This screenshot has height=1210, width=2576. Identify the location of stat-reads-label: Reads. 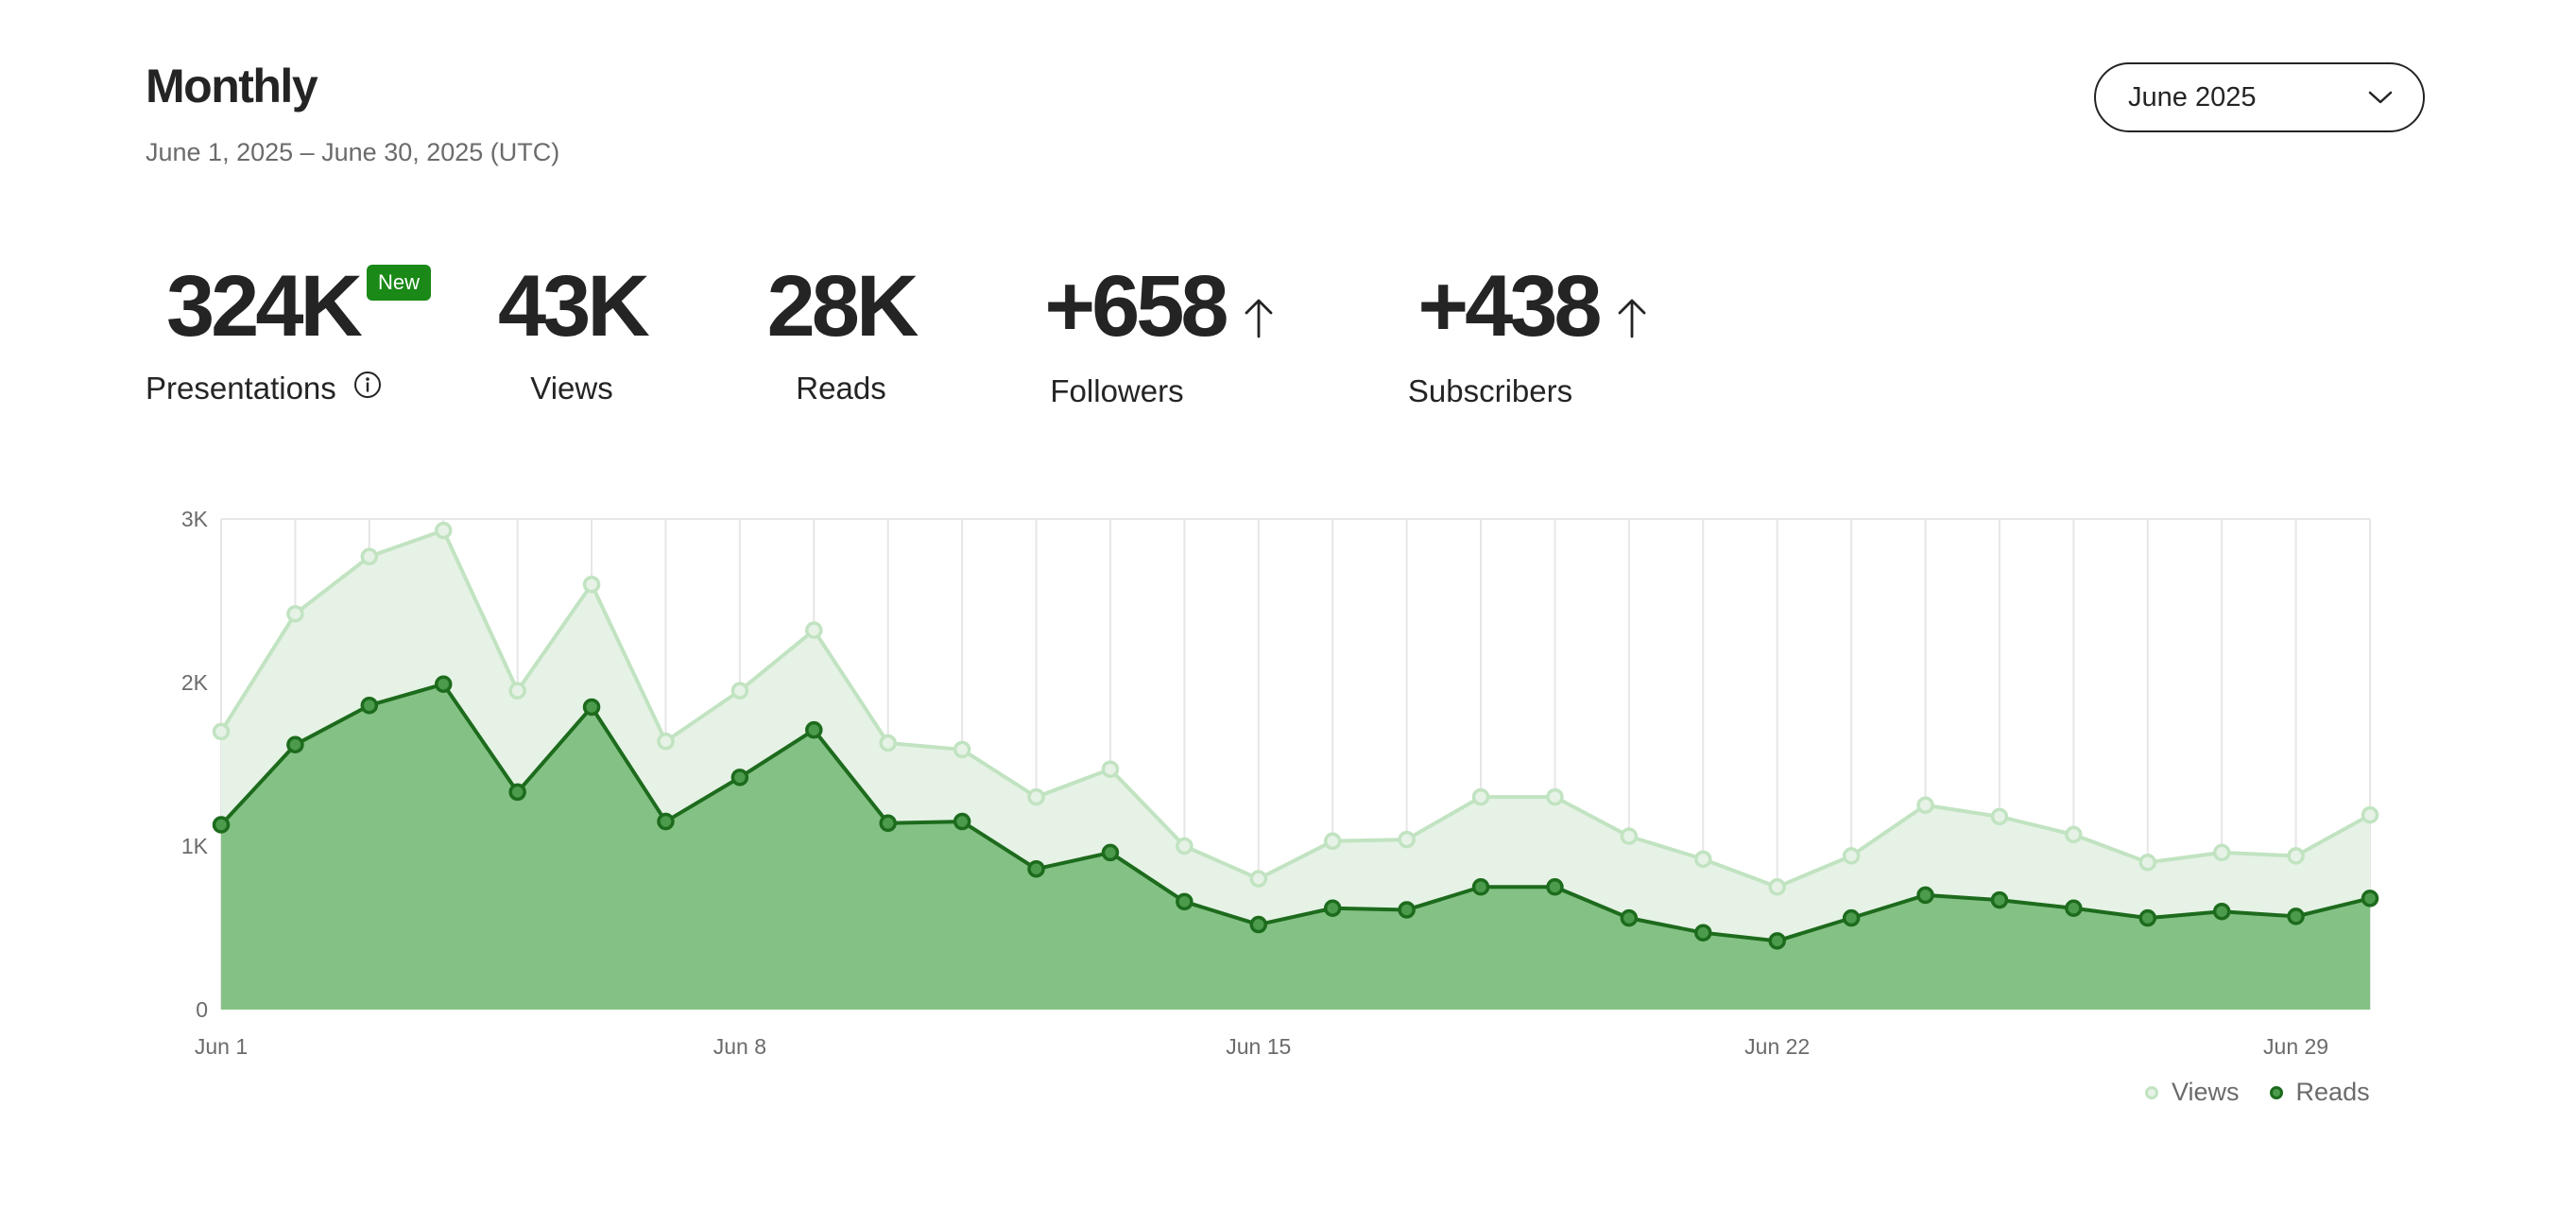
(841, 389).